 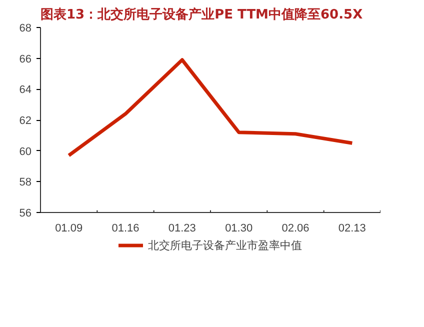 I want to click on y-tick-label: 56, so click(x=25, y=214).